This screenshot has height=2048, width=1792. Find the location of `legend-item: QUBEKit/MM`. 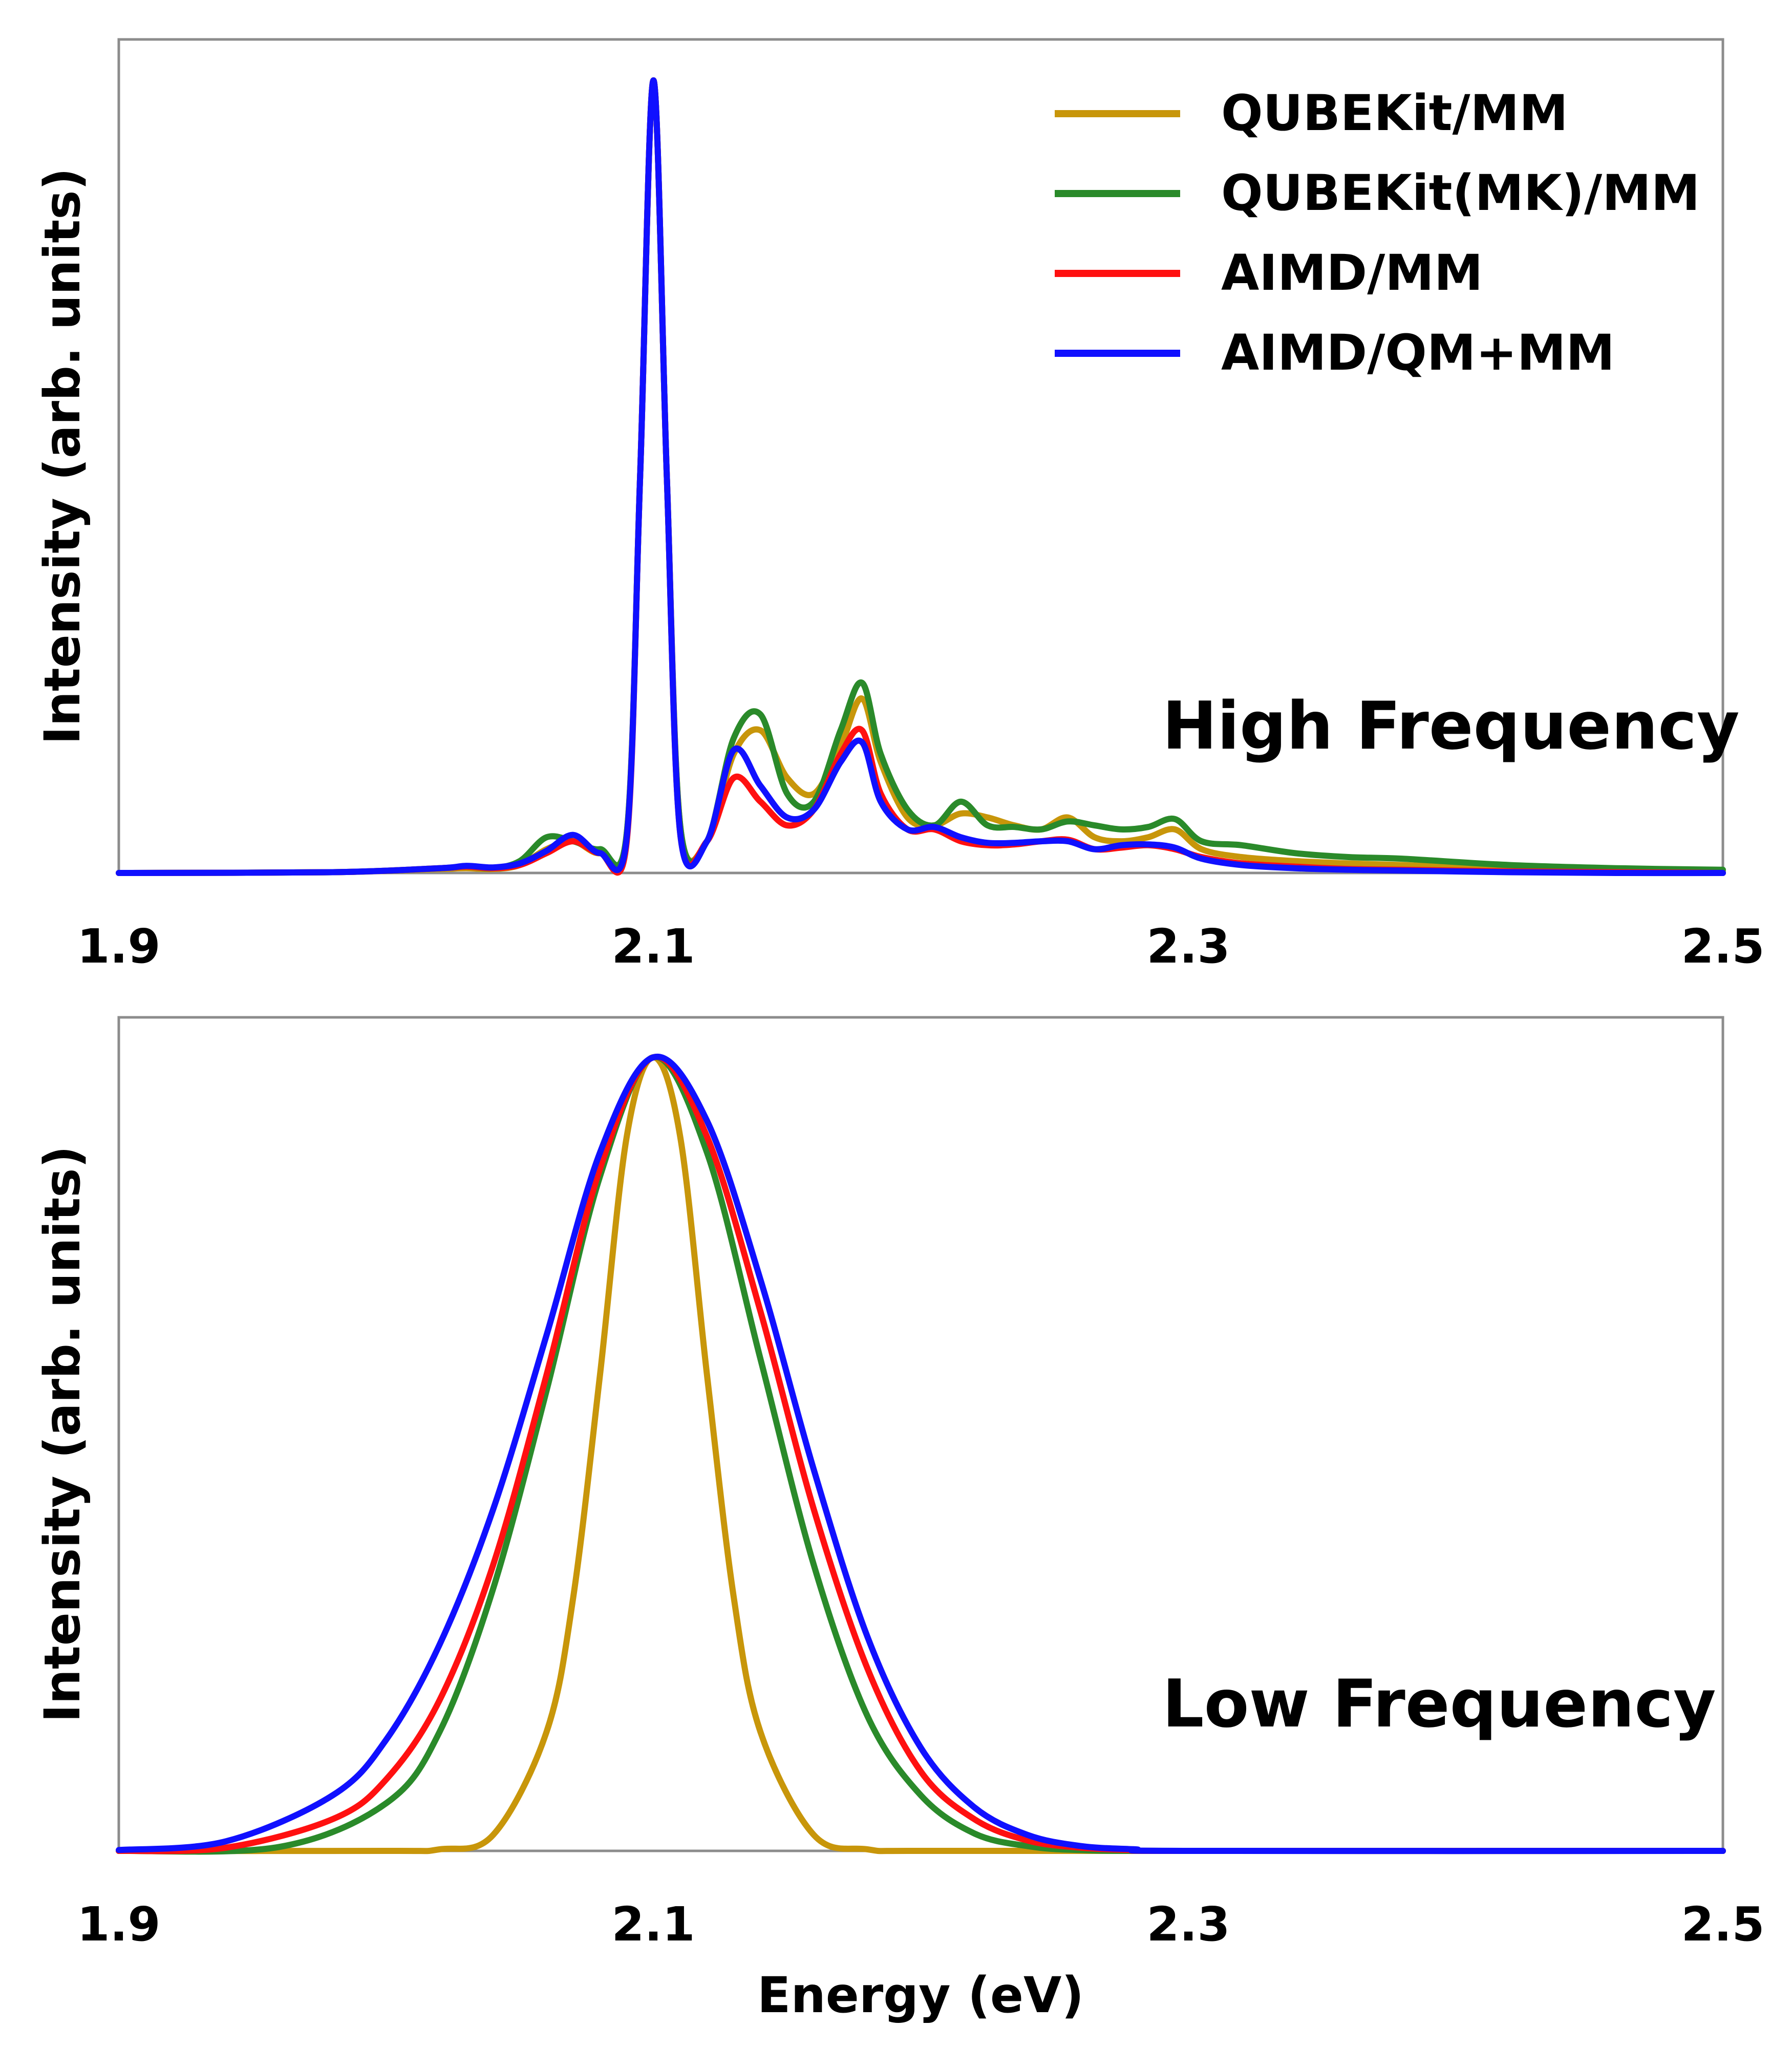

legend-item: QUBEKit/MM is located at coordinates (1311, 113).